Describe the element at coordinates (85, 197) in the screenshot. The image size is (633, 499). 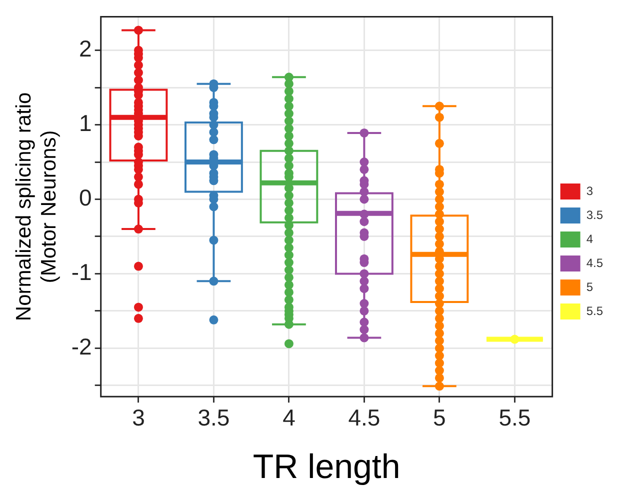
I see `y-tick-label: 0` at that location.